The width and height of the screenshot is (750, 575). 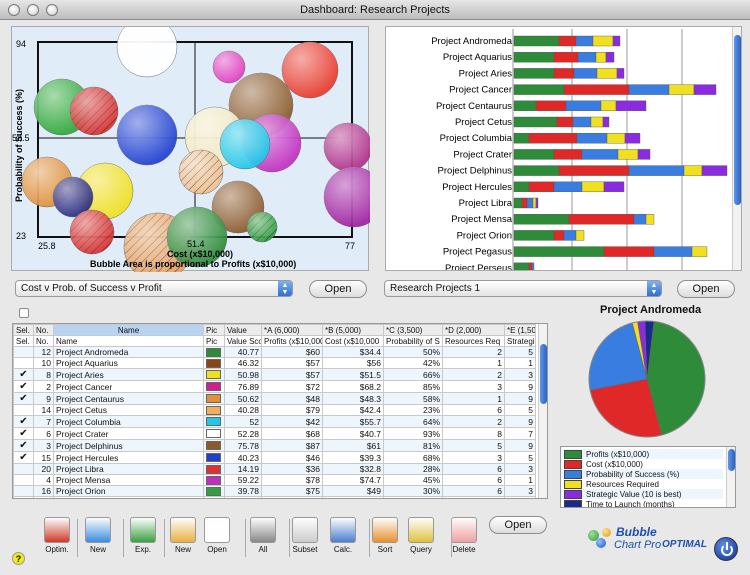 I want to click on table-row: ✔ 2 Project Cancer 76.89 $72 $68.2 85% 3 9, so click(x=274, y=386).